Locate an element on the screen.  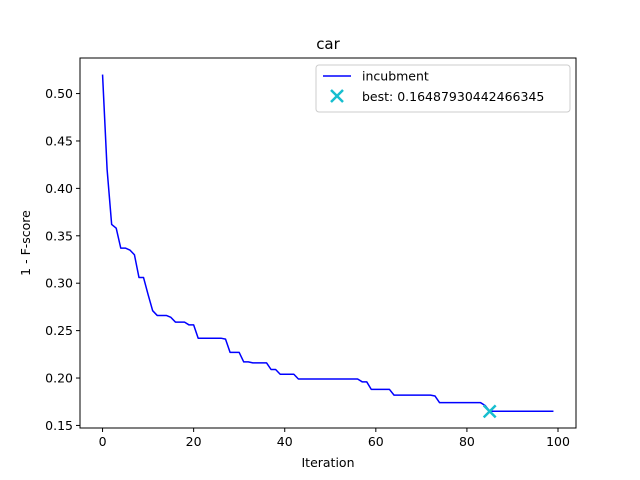
legend-label-best: best: 0.16487930442466345 is located at coordinates (453, 96).